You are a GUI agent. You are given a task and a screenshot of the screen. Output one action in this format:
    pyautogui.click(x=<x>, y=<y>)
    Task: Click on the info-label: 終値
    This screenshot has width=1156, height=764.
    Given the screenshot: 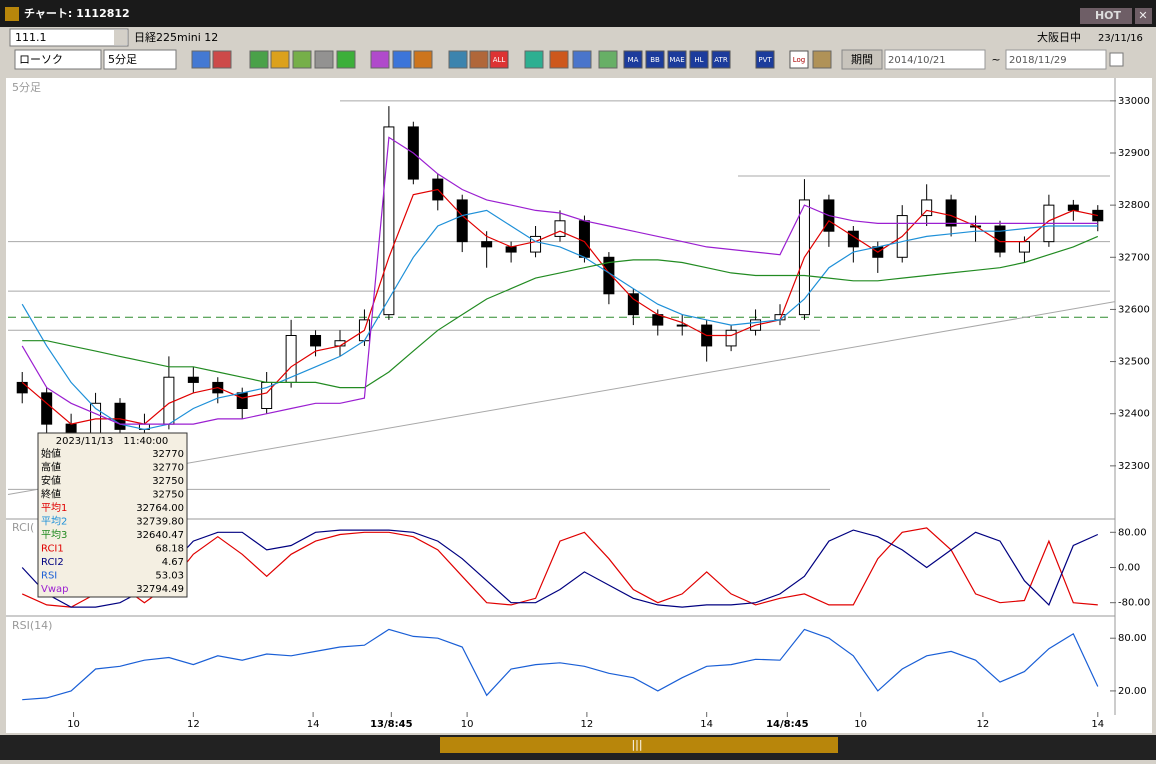 What is the action you would take?
    pyautogui.click(x=51, y=494)
    